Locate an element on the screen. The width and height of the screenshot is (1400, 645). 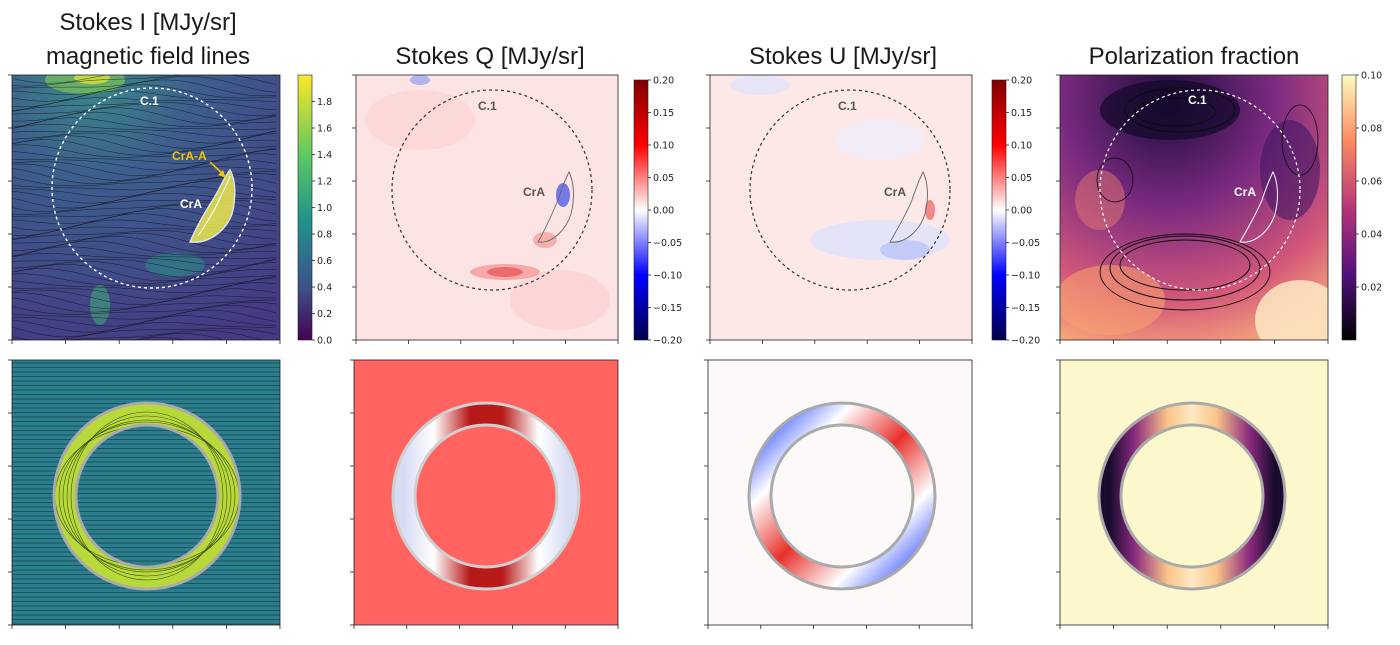
colorbar-stokes-q: 0.20 0.15 0.10 0.05 0.00 −0.05 −0.10 −0.15 −0.20 is located at coordinates (657, 211).